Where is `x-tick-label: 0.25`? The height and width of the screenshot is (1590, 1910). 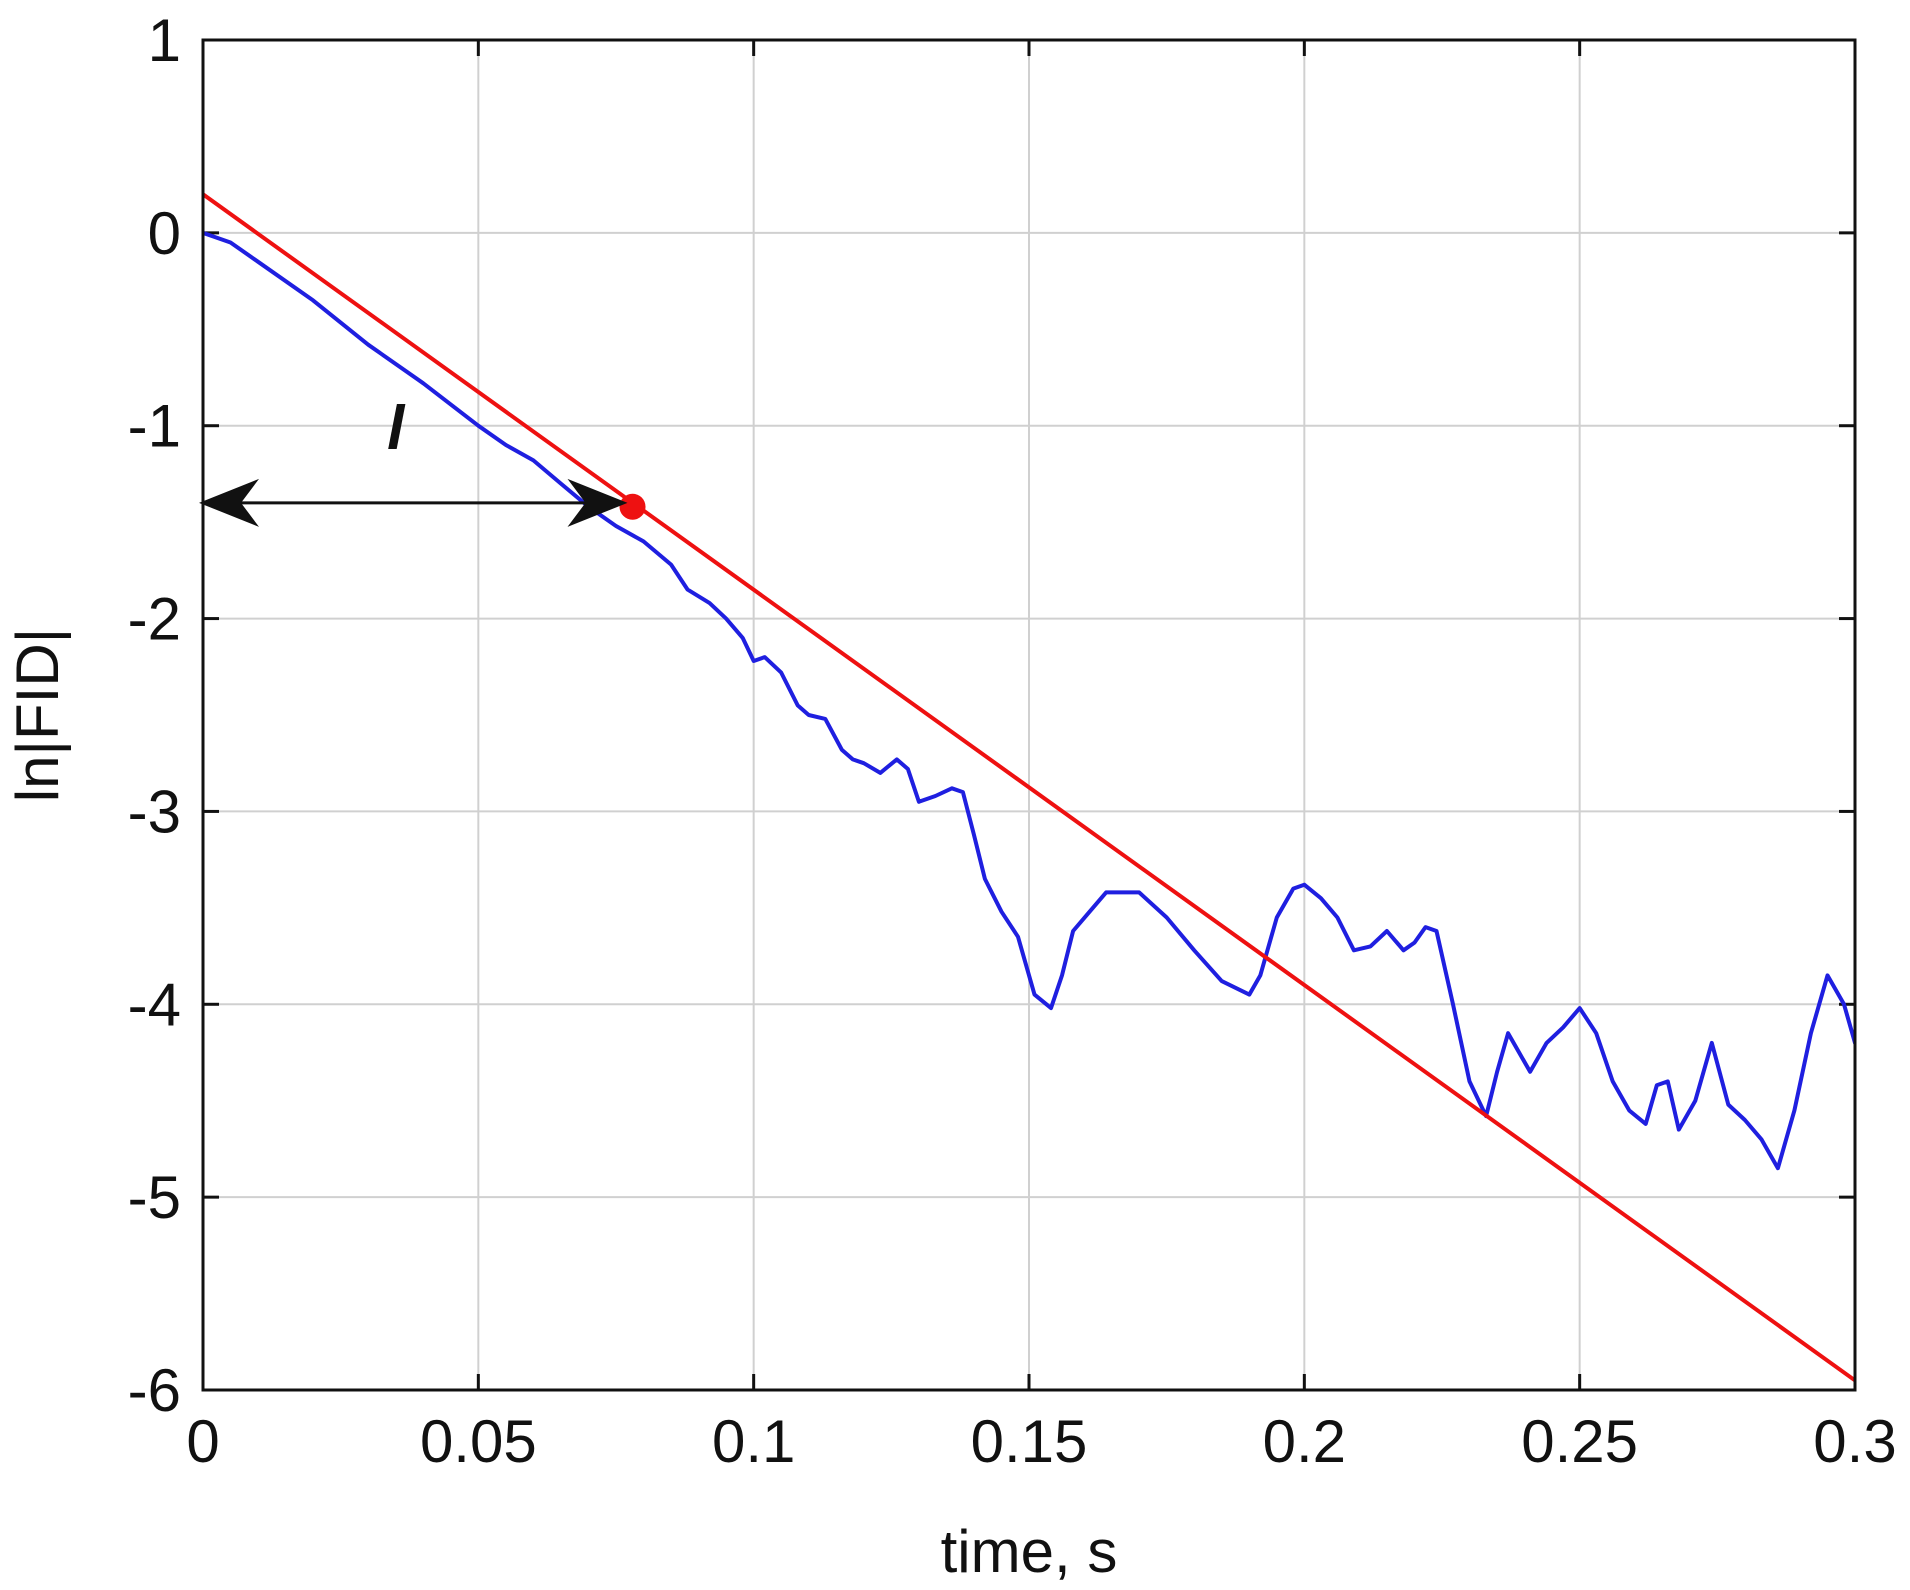
x-tick-label: 0.25 is located at coordinates (1579, 1441).